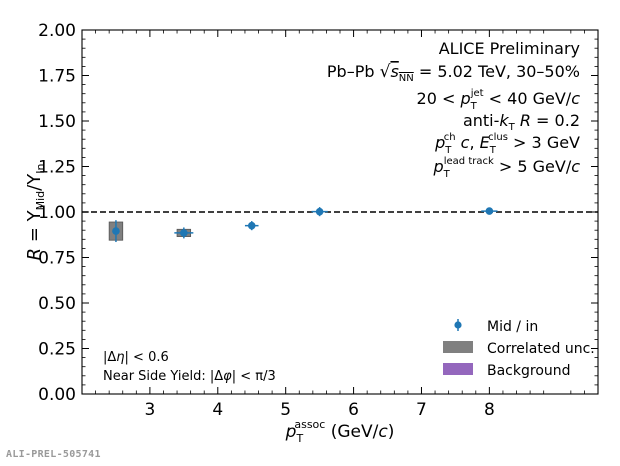 The height and width of the screenshot is (466, 620). Describe the element at coordinates (512, 327) in the screenshot. I see `legend-label-mid-in: Mid / in` at that location.